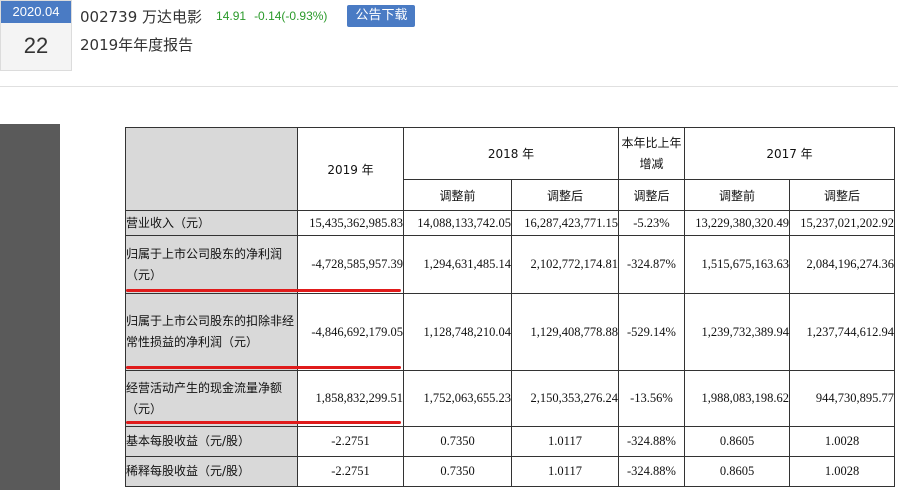  I want to click on row-label: 稀释每股收益（元/股）, so click(211, 471).